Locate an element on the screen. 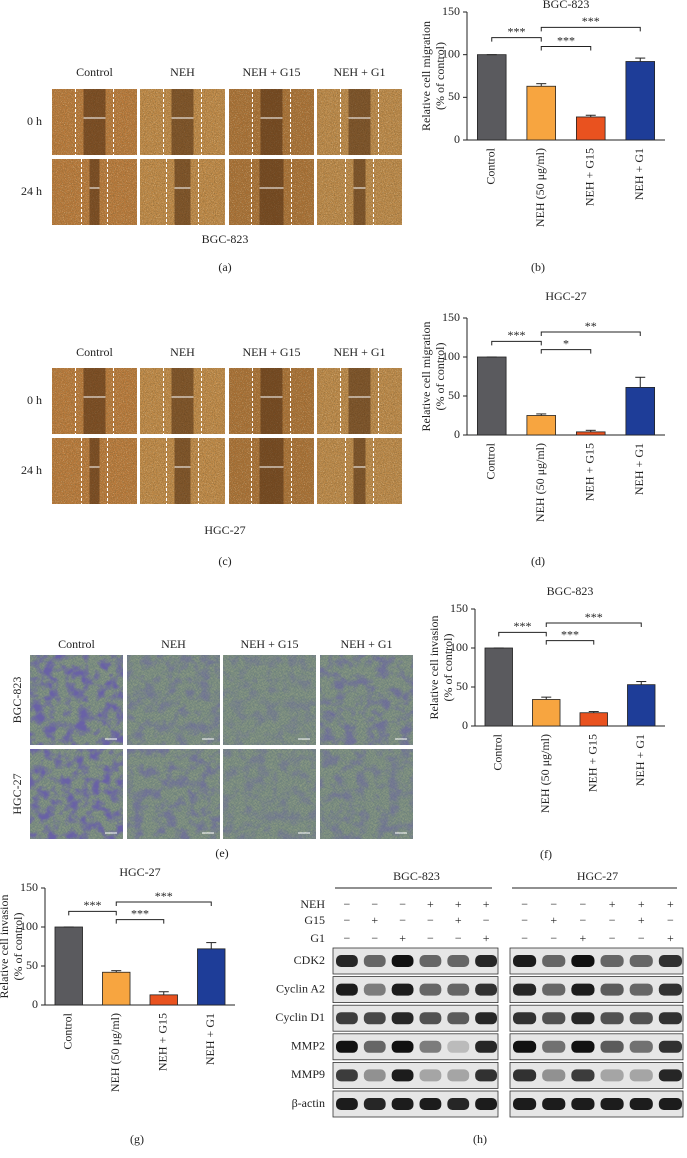 The width and height of the screenshot is (687, 1158). row-label: 0 h is located at coordinates (34, 121).